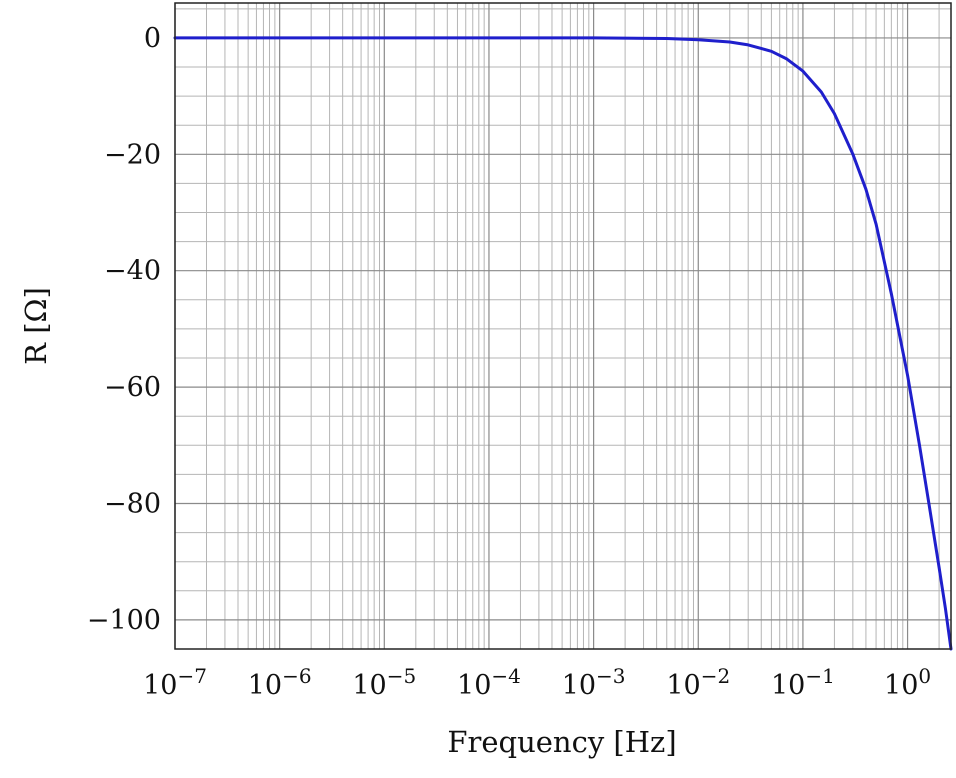 Image resolution: width=956 pixels, height=778 pixels. What do you see at coordinates (132, 154) in the screenshot?
I see `y-tick-label: −20` at bounding box center [132, 154].